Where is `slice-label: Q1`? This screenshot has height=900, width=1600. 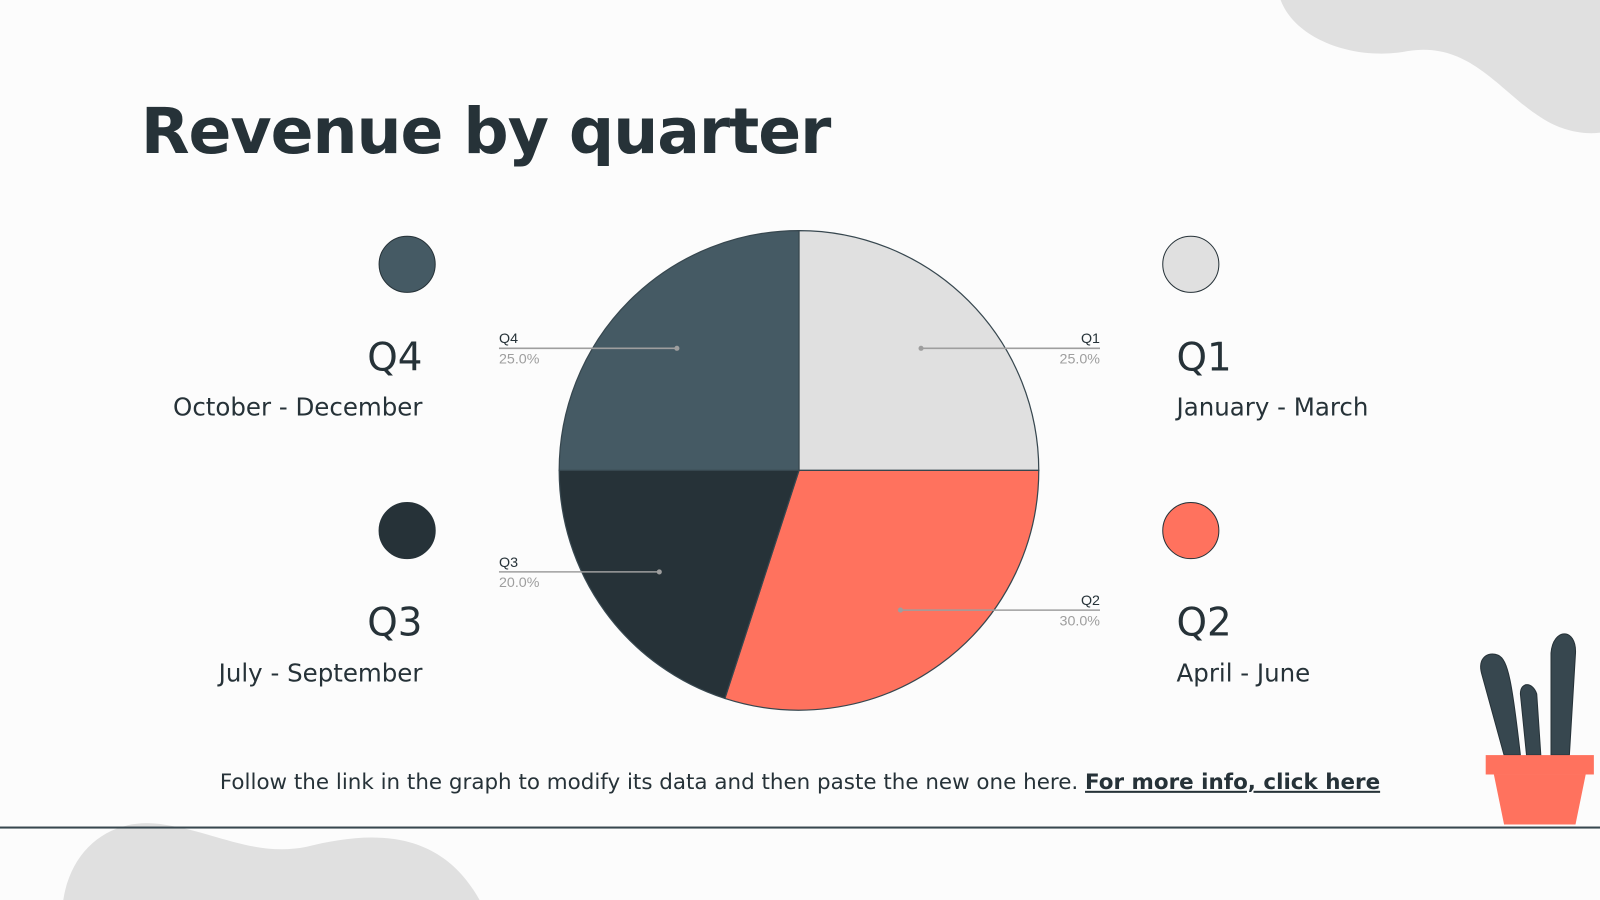
slice-label: Q1 is located at coordinates (1090, 339).